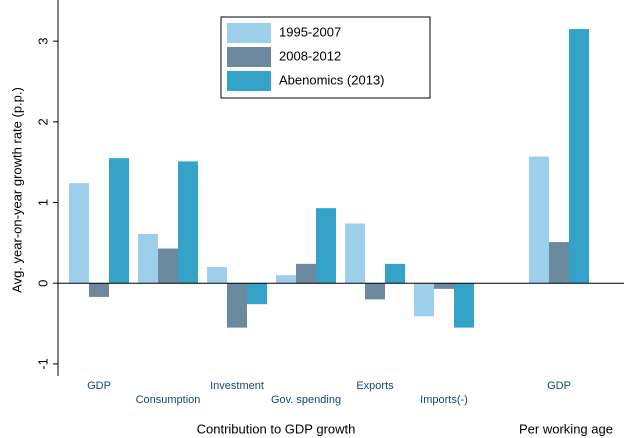  What do you see at coordinates (42, 283) in the screenshot?
I see `y-tick-label: 0` at bounding box center [42, 283].